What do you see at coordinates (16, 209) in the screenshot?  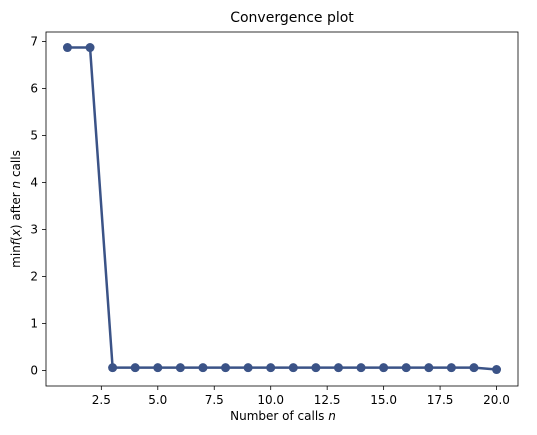 I see `y-axis-label: minf(x) after n calls` at bounding box center [16, 209].